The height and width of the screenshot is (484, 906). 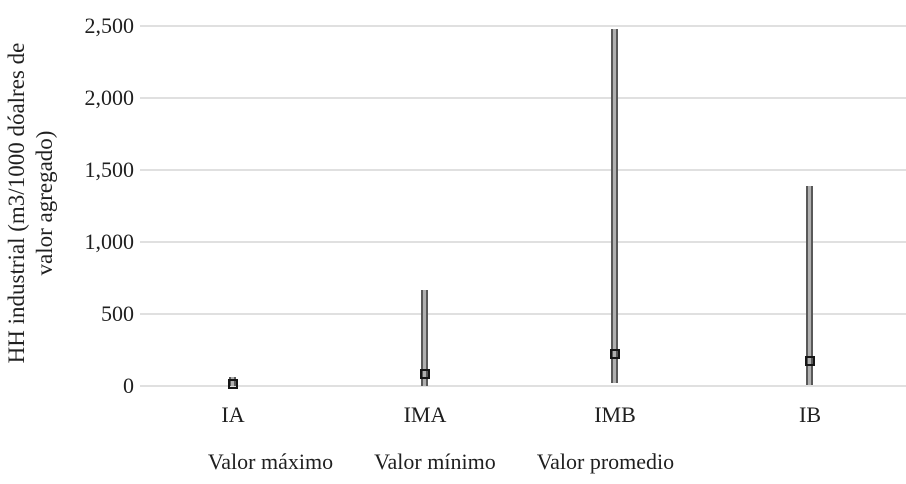 What do you see at coordinates (16, 203) in the screenshot?
I see `y-axis-title-line1: HH industrial (m3/1000 dóalres de` at bounding box center [16, 203].